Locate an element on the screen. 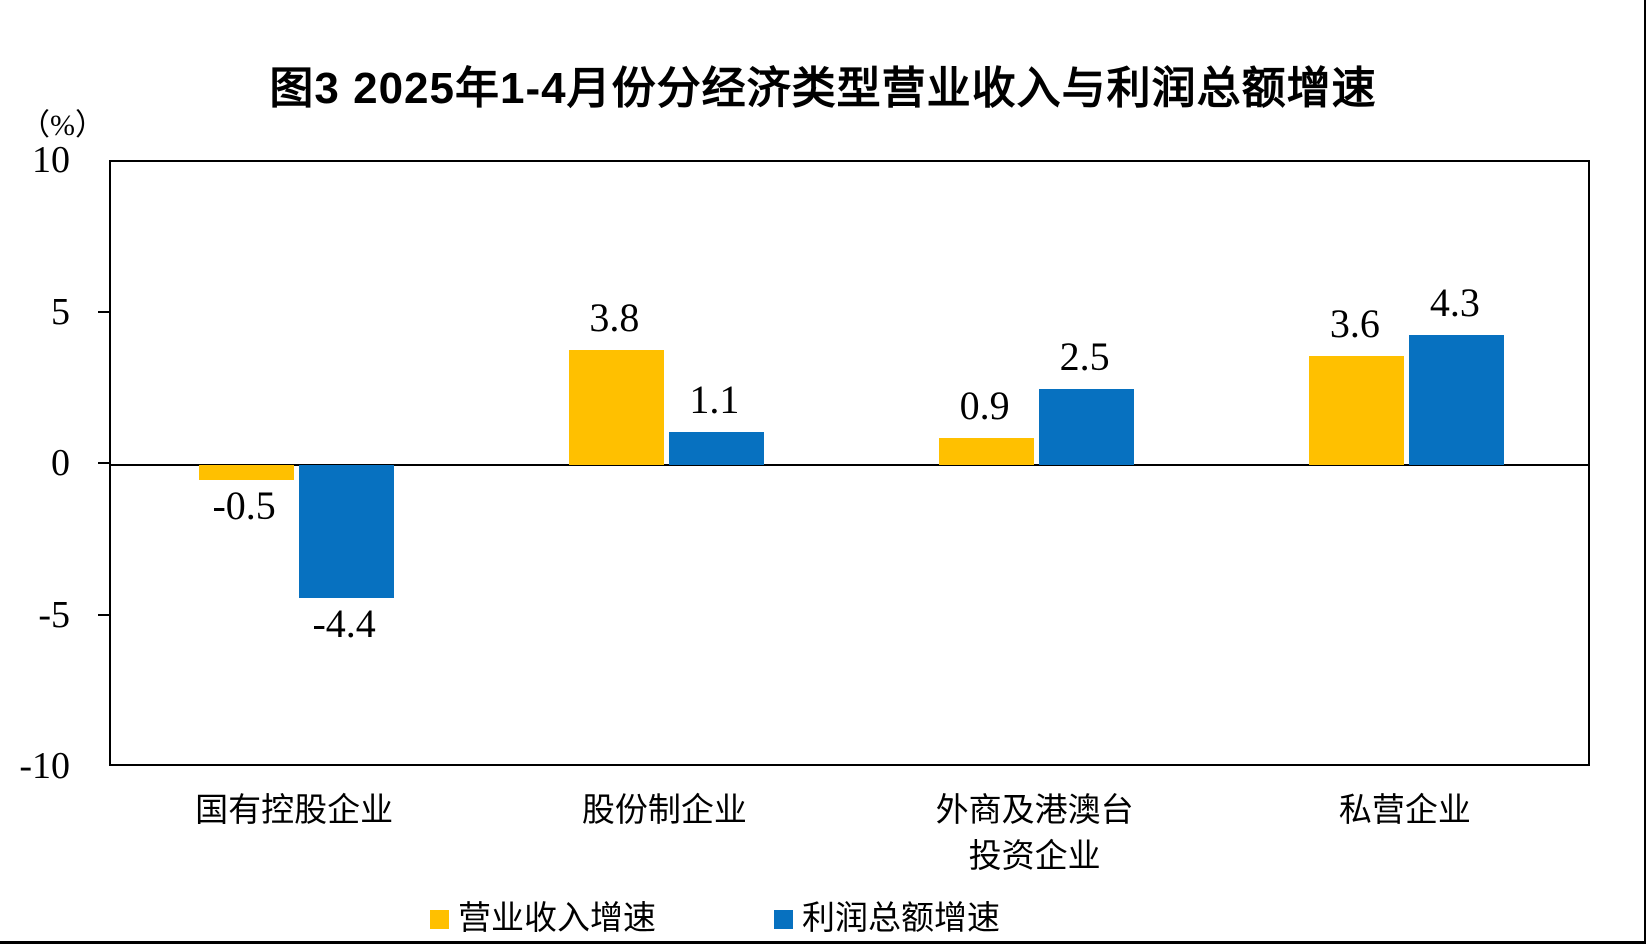 The height and width of the screenshot is (944, 1646). category-label: 外商及港澳台 投资企业 is located at coordinates (1034, 834).